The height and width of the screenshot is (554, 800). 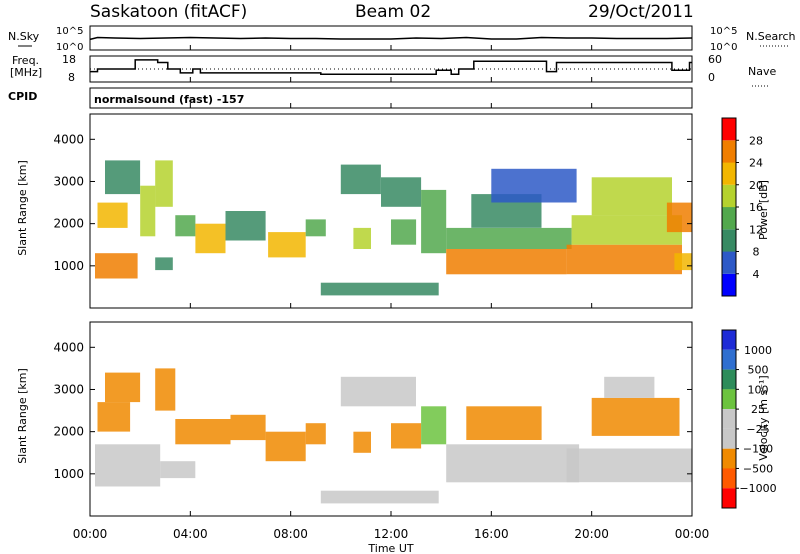 What do you see at coordinates (756, 185) in the screenshot?
I see `power-colorbar-label-4: 20` at bounding box center [756, 185].